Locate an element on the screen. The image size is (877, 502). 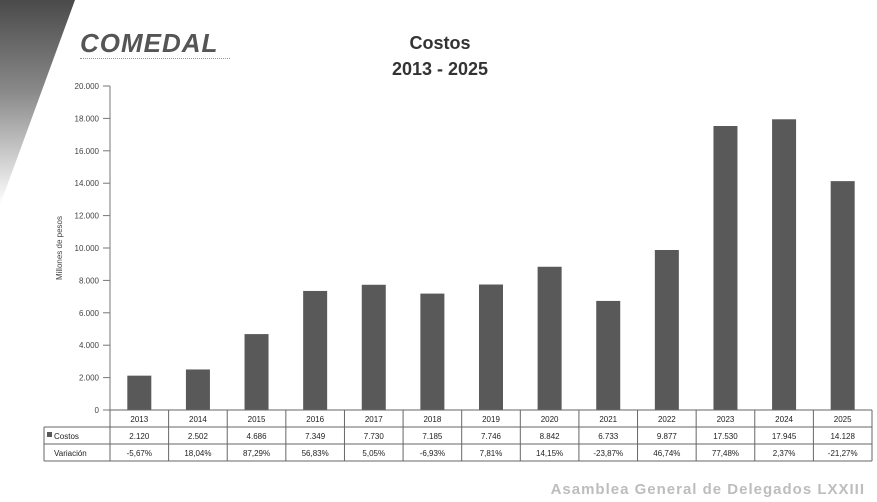
data-label: 2,37% is located at coordinates (784, 453).